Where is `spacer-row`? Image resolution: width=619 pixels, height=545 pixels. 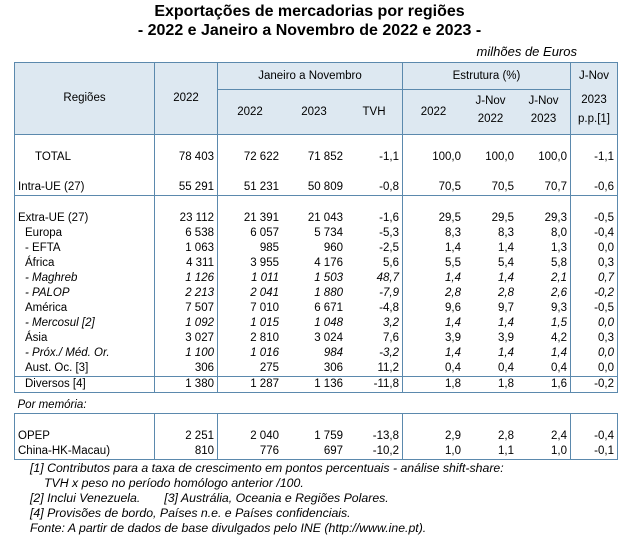
spacer-row is located at coordinates (316, 203).